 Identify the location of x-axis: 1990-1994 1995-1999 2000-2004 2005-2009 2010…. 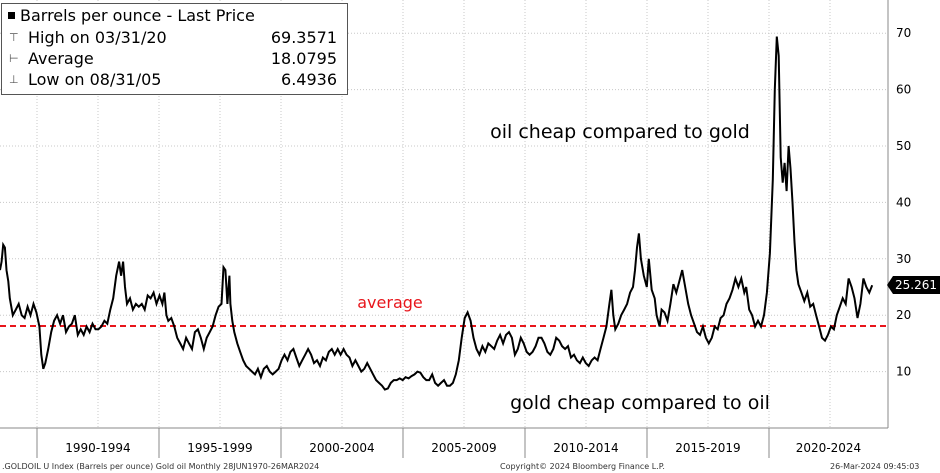
(444, 442).